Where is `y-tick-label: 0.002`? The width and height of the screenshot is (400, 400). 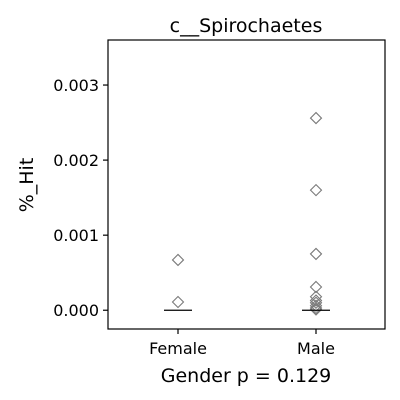
y-tick-label: 0.002 is located at coordinates (76, 160).